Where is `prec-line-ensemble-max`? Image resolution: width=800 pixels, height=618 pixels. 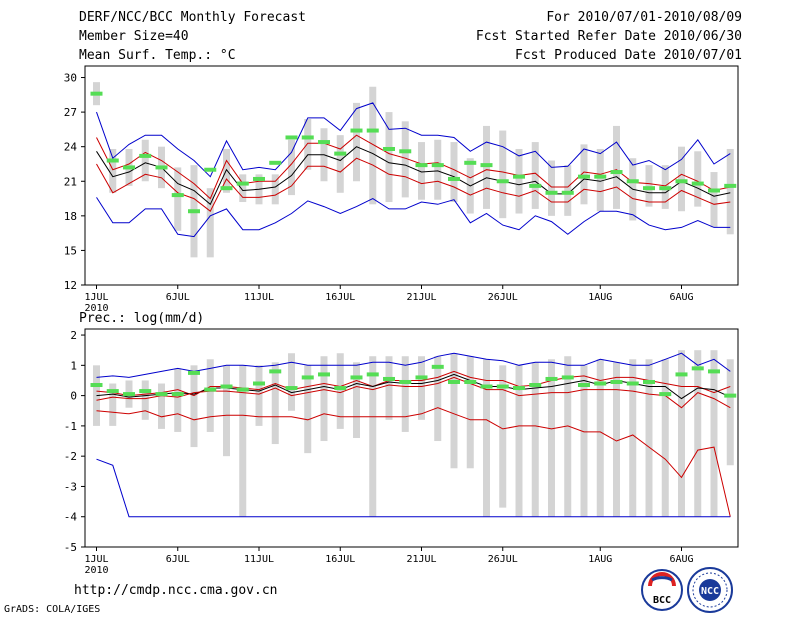
prec-line-ensemble-max is located at coordinates (413, 365).